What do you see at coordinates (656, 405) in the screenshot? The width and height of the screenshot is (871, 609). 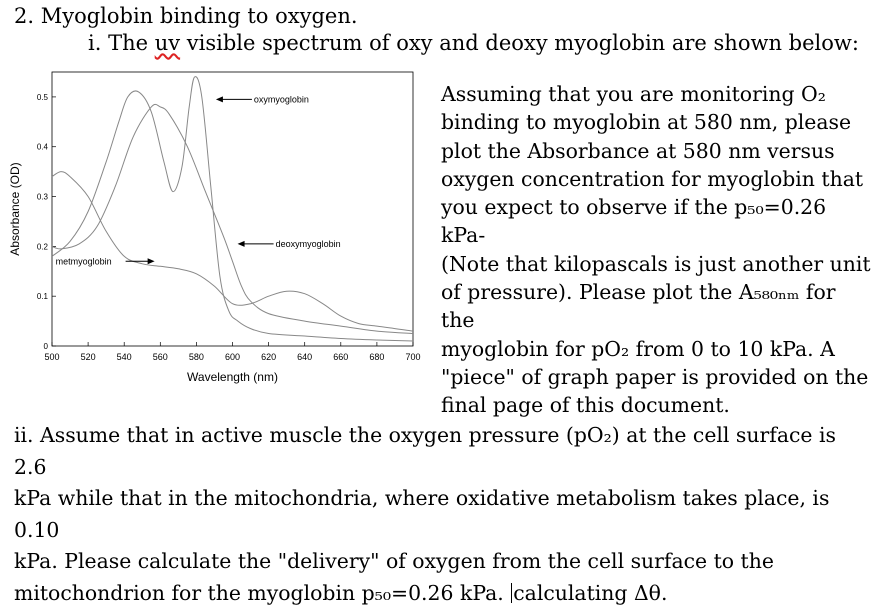 I see `paragraph-line: final page of this document.` at bounding box center [656, 405].